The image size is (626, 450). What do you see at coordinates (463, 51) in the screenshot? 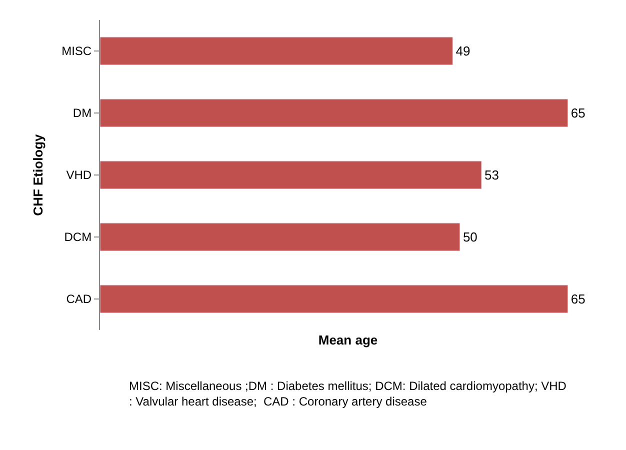
I see `data-label: 49` at bounding box center [463, 51].